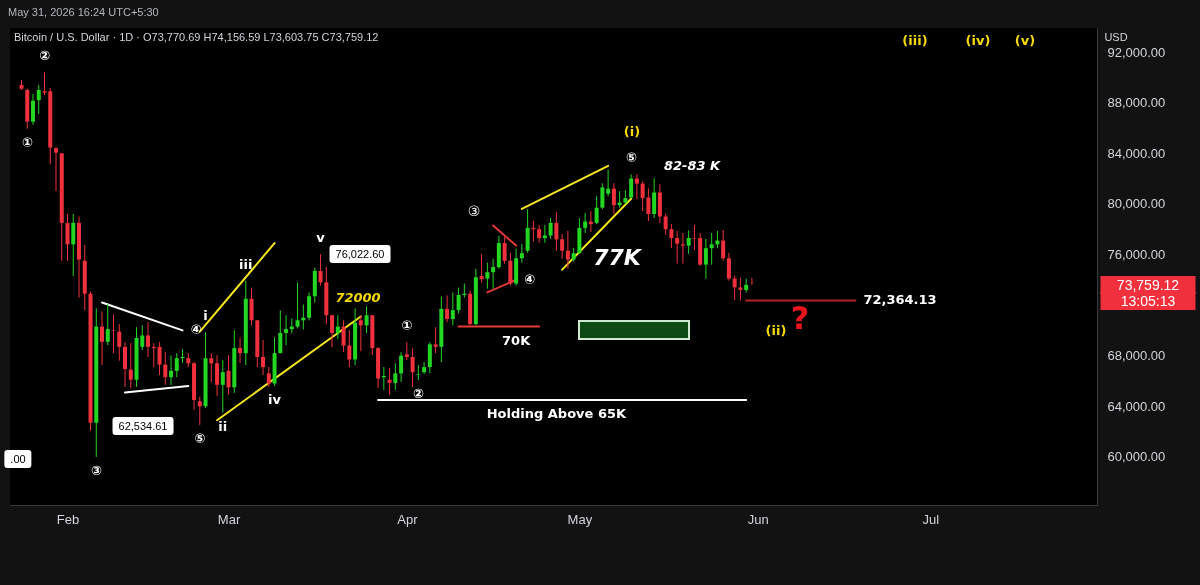 This screenshot has height=585, width=1200. Describe the element at coordinates (1148, 285) in the screenshot. I see `text: 73,759.12` at that location.